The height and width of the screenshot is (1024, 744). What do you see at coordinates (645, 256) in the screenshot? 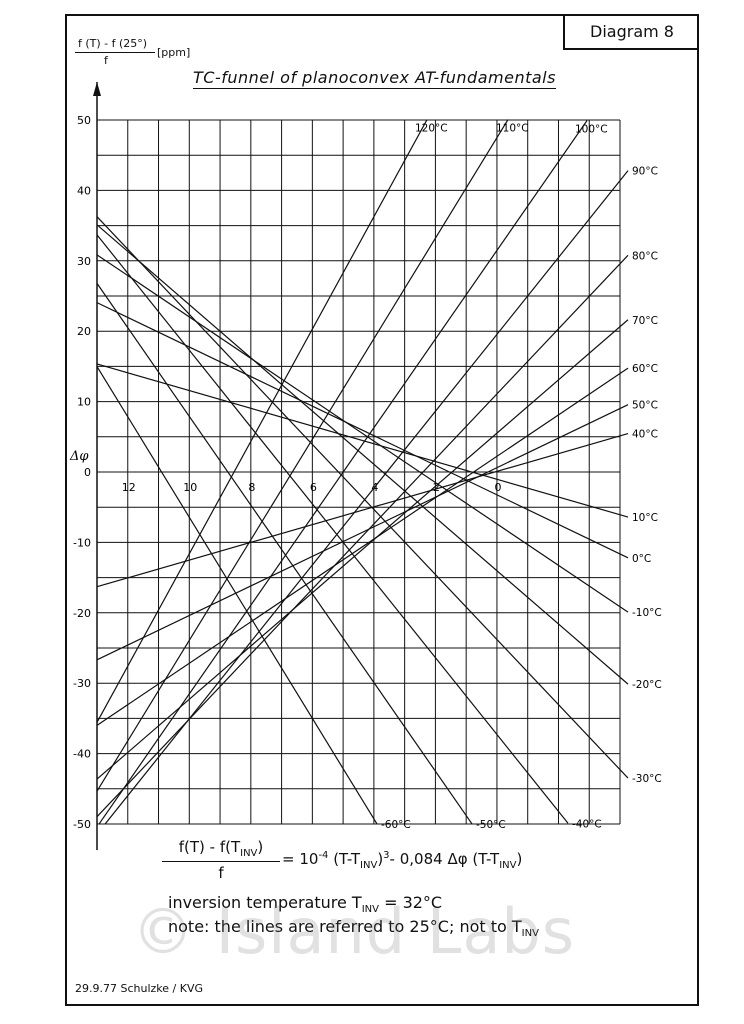
I see `series-label: 80°C` at bounding box center [645, 256].